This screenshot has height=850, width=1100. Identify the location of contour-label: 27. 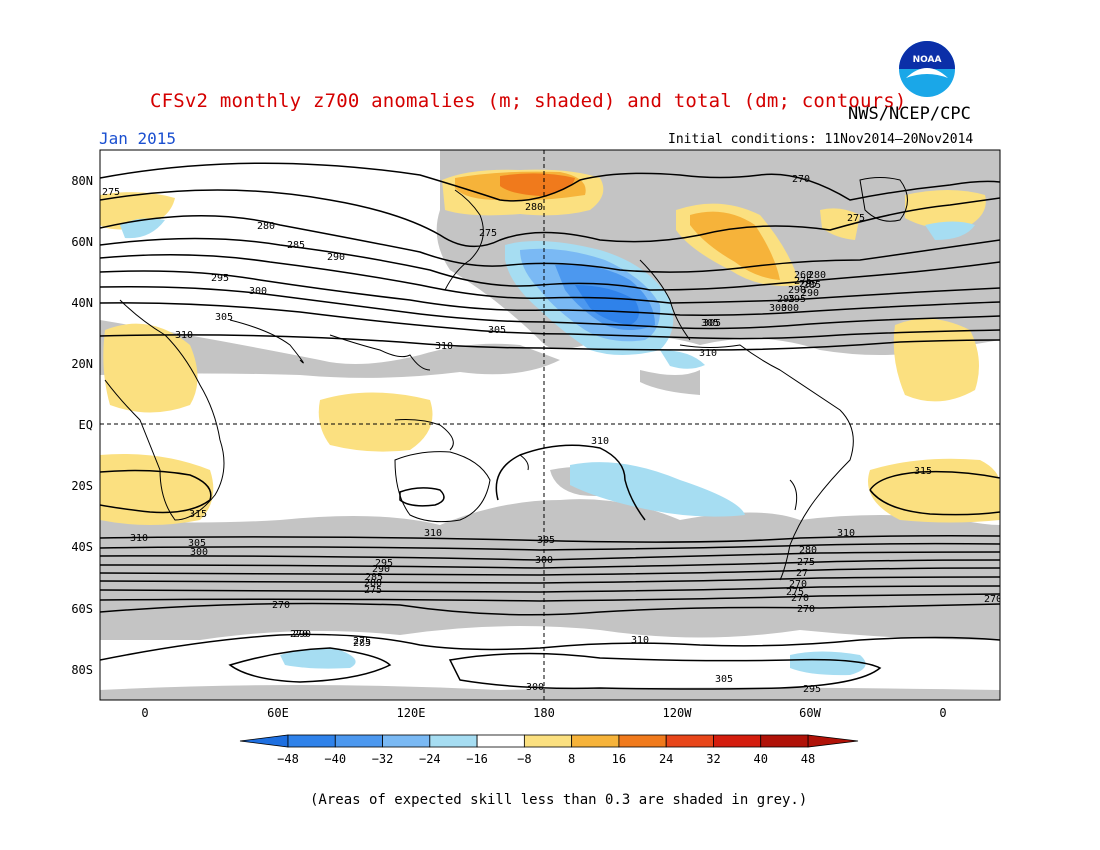
(802, 573).